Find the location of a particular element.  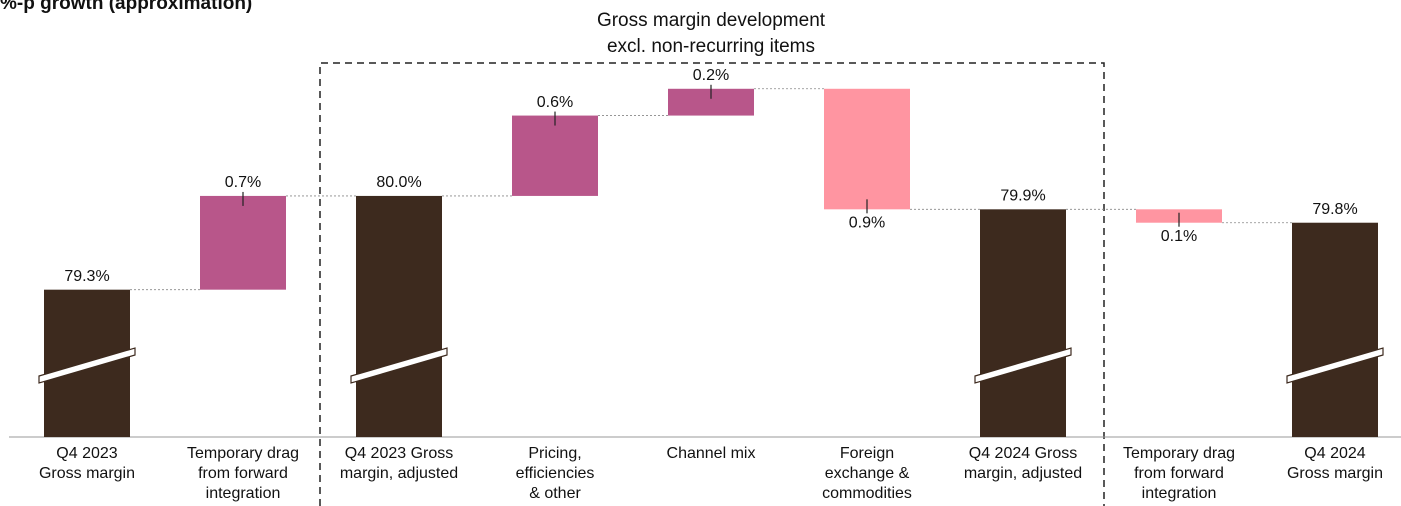

value-label: 0.9% is located at coordinates (867, 223).